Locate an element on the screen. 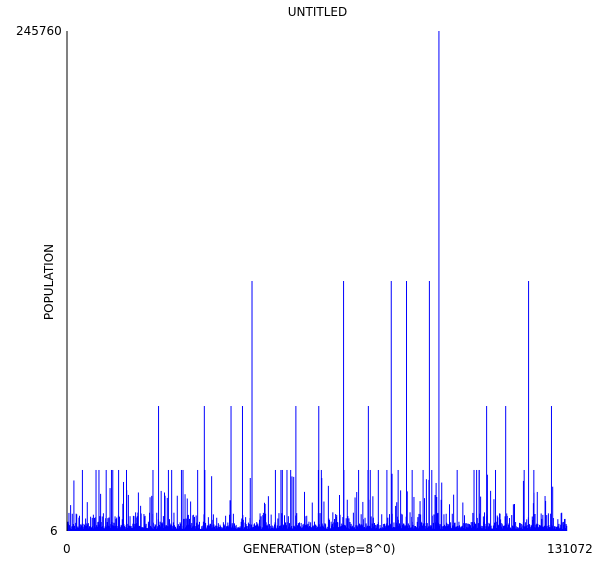 This screenshot has height=567, width=597. x-tick-max: 131072 is located at coordinates (570, 549).